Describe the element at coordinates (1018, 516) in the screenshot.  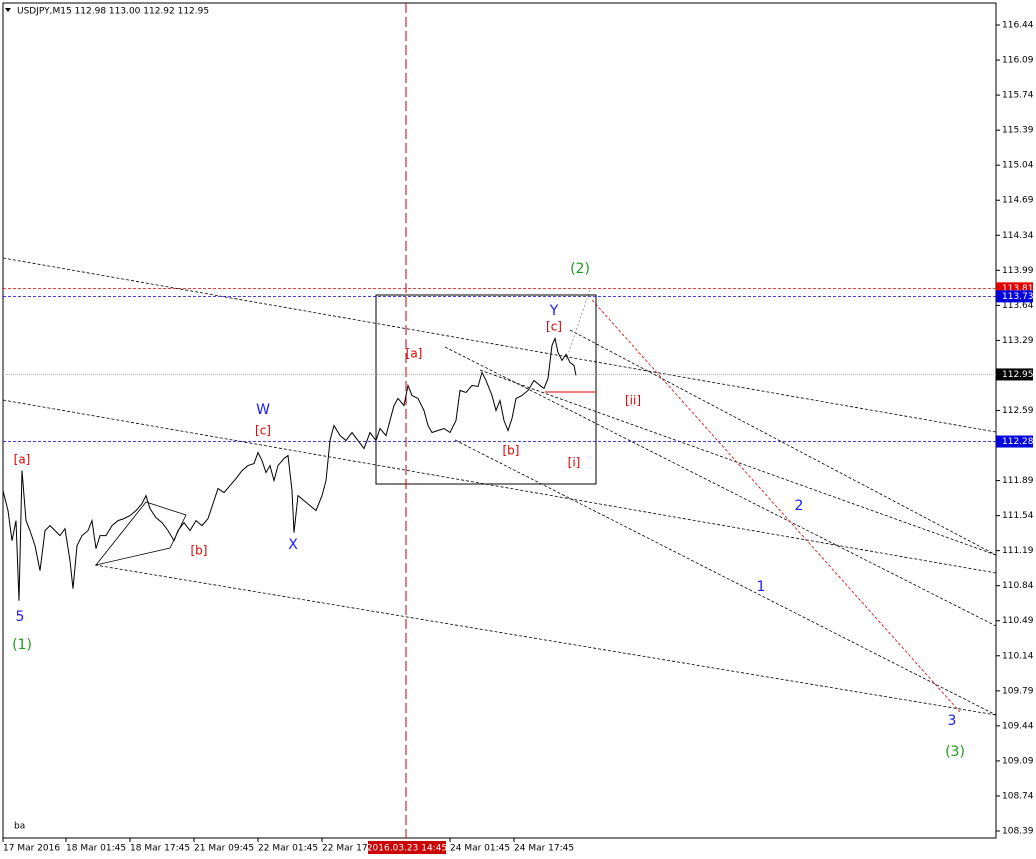
I see `y-tick-label: 111.54` at that location.